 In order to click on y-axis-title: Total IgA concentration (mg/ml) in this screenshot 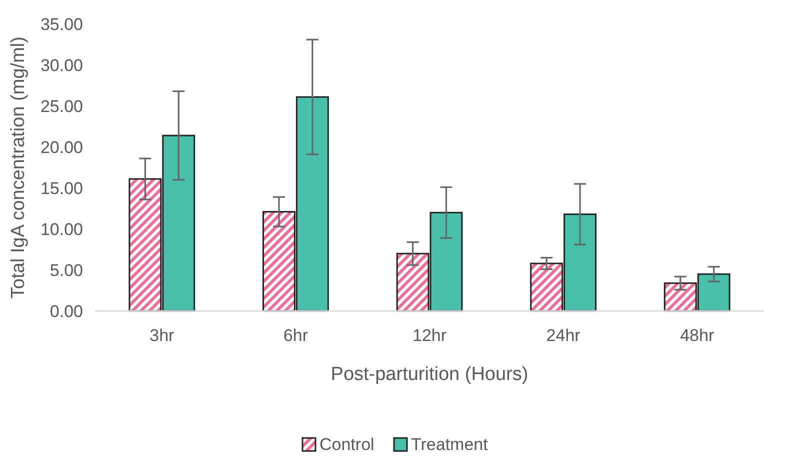, I will do `click(18, 167)`.